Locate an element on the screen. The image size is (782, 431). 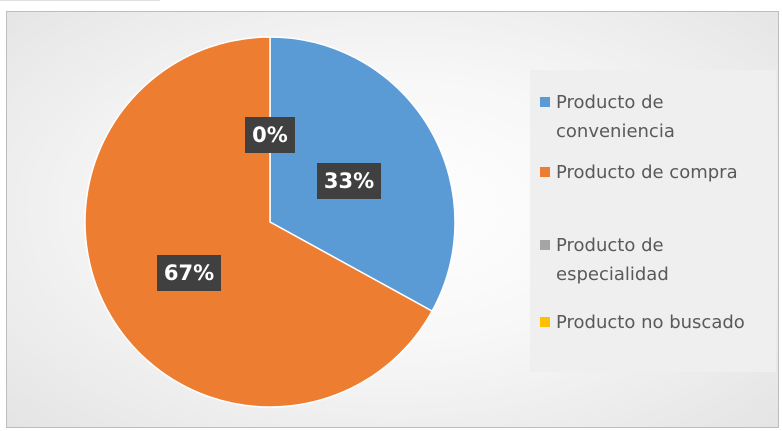
data-label-producto-de-compra: 67% is located at coordinates (189, 273).